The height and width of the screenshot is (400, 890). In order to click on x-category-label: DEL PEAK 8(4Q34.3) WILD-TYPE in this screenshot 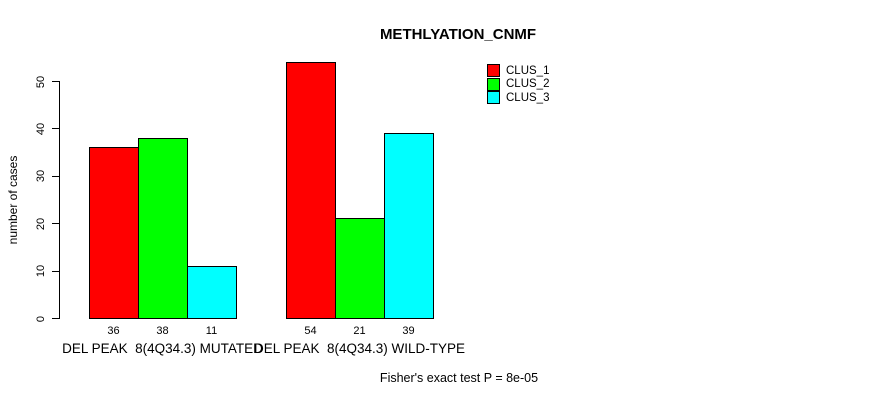, I will do `click(359, 348)`.